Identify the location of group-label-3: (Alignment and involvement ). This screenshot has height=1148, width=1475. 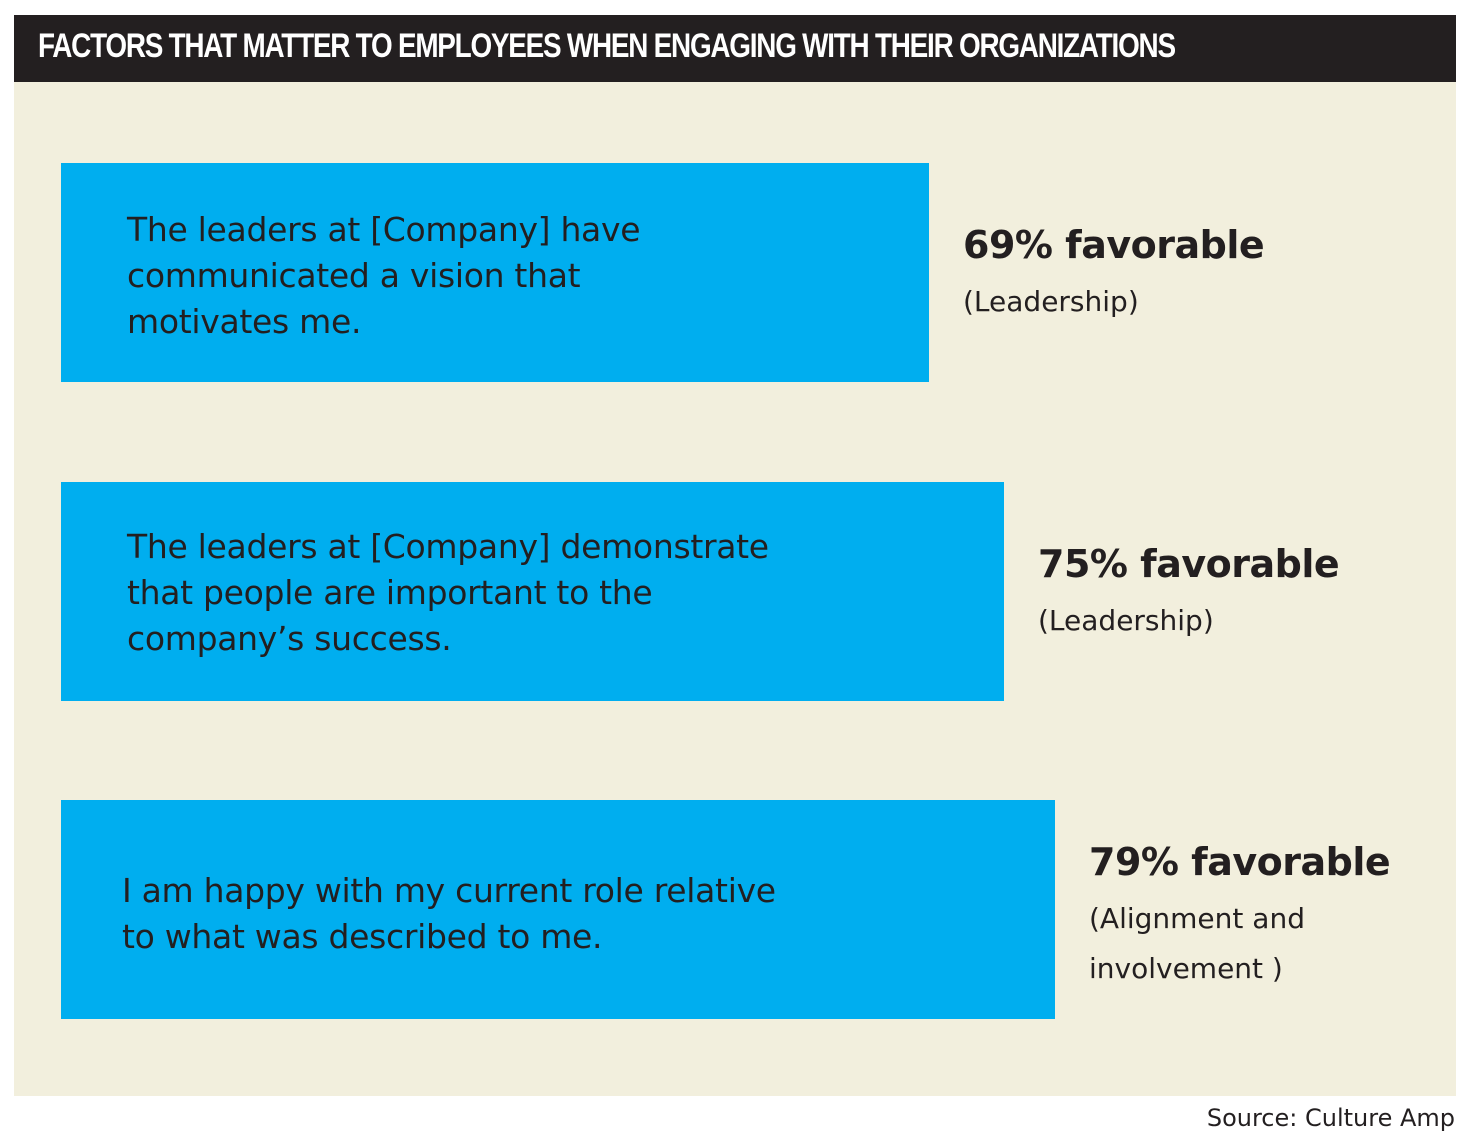
(1197, 943).